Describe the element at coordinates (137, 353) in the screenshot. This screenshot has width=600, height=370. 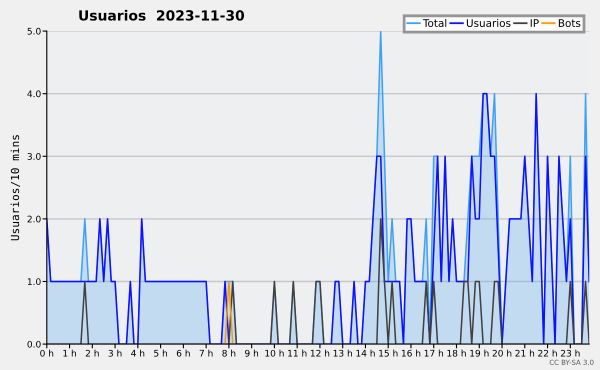
I see `x-tick-label: 4 h` at that location.